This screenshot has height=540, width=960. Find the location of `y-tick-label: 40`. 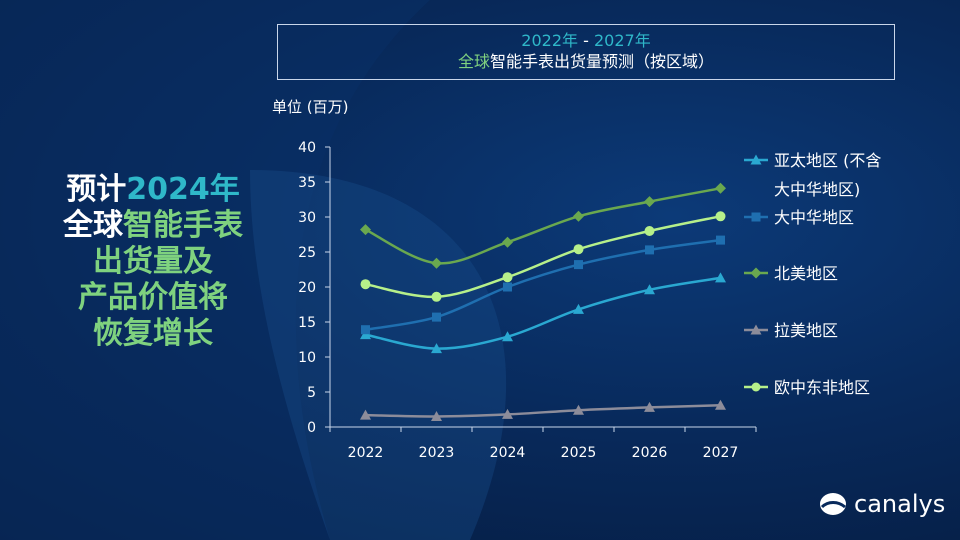

y-tick-label: 40 is located at coordinates (307, 148).